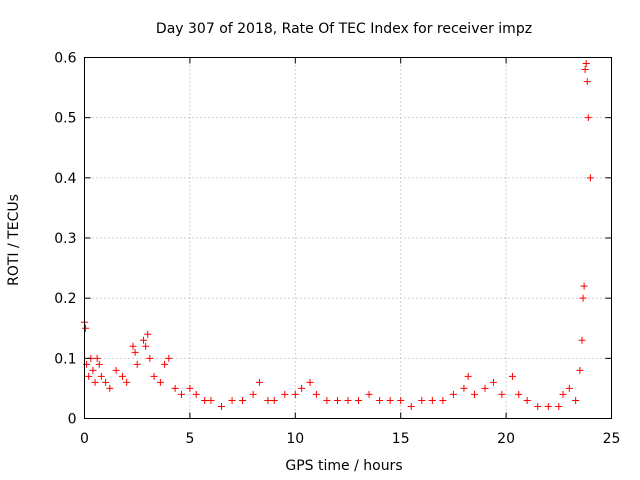 This screenshot has height=480, width=640. I want to click on y-tick-label: 0.6, so click(65, 59).